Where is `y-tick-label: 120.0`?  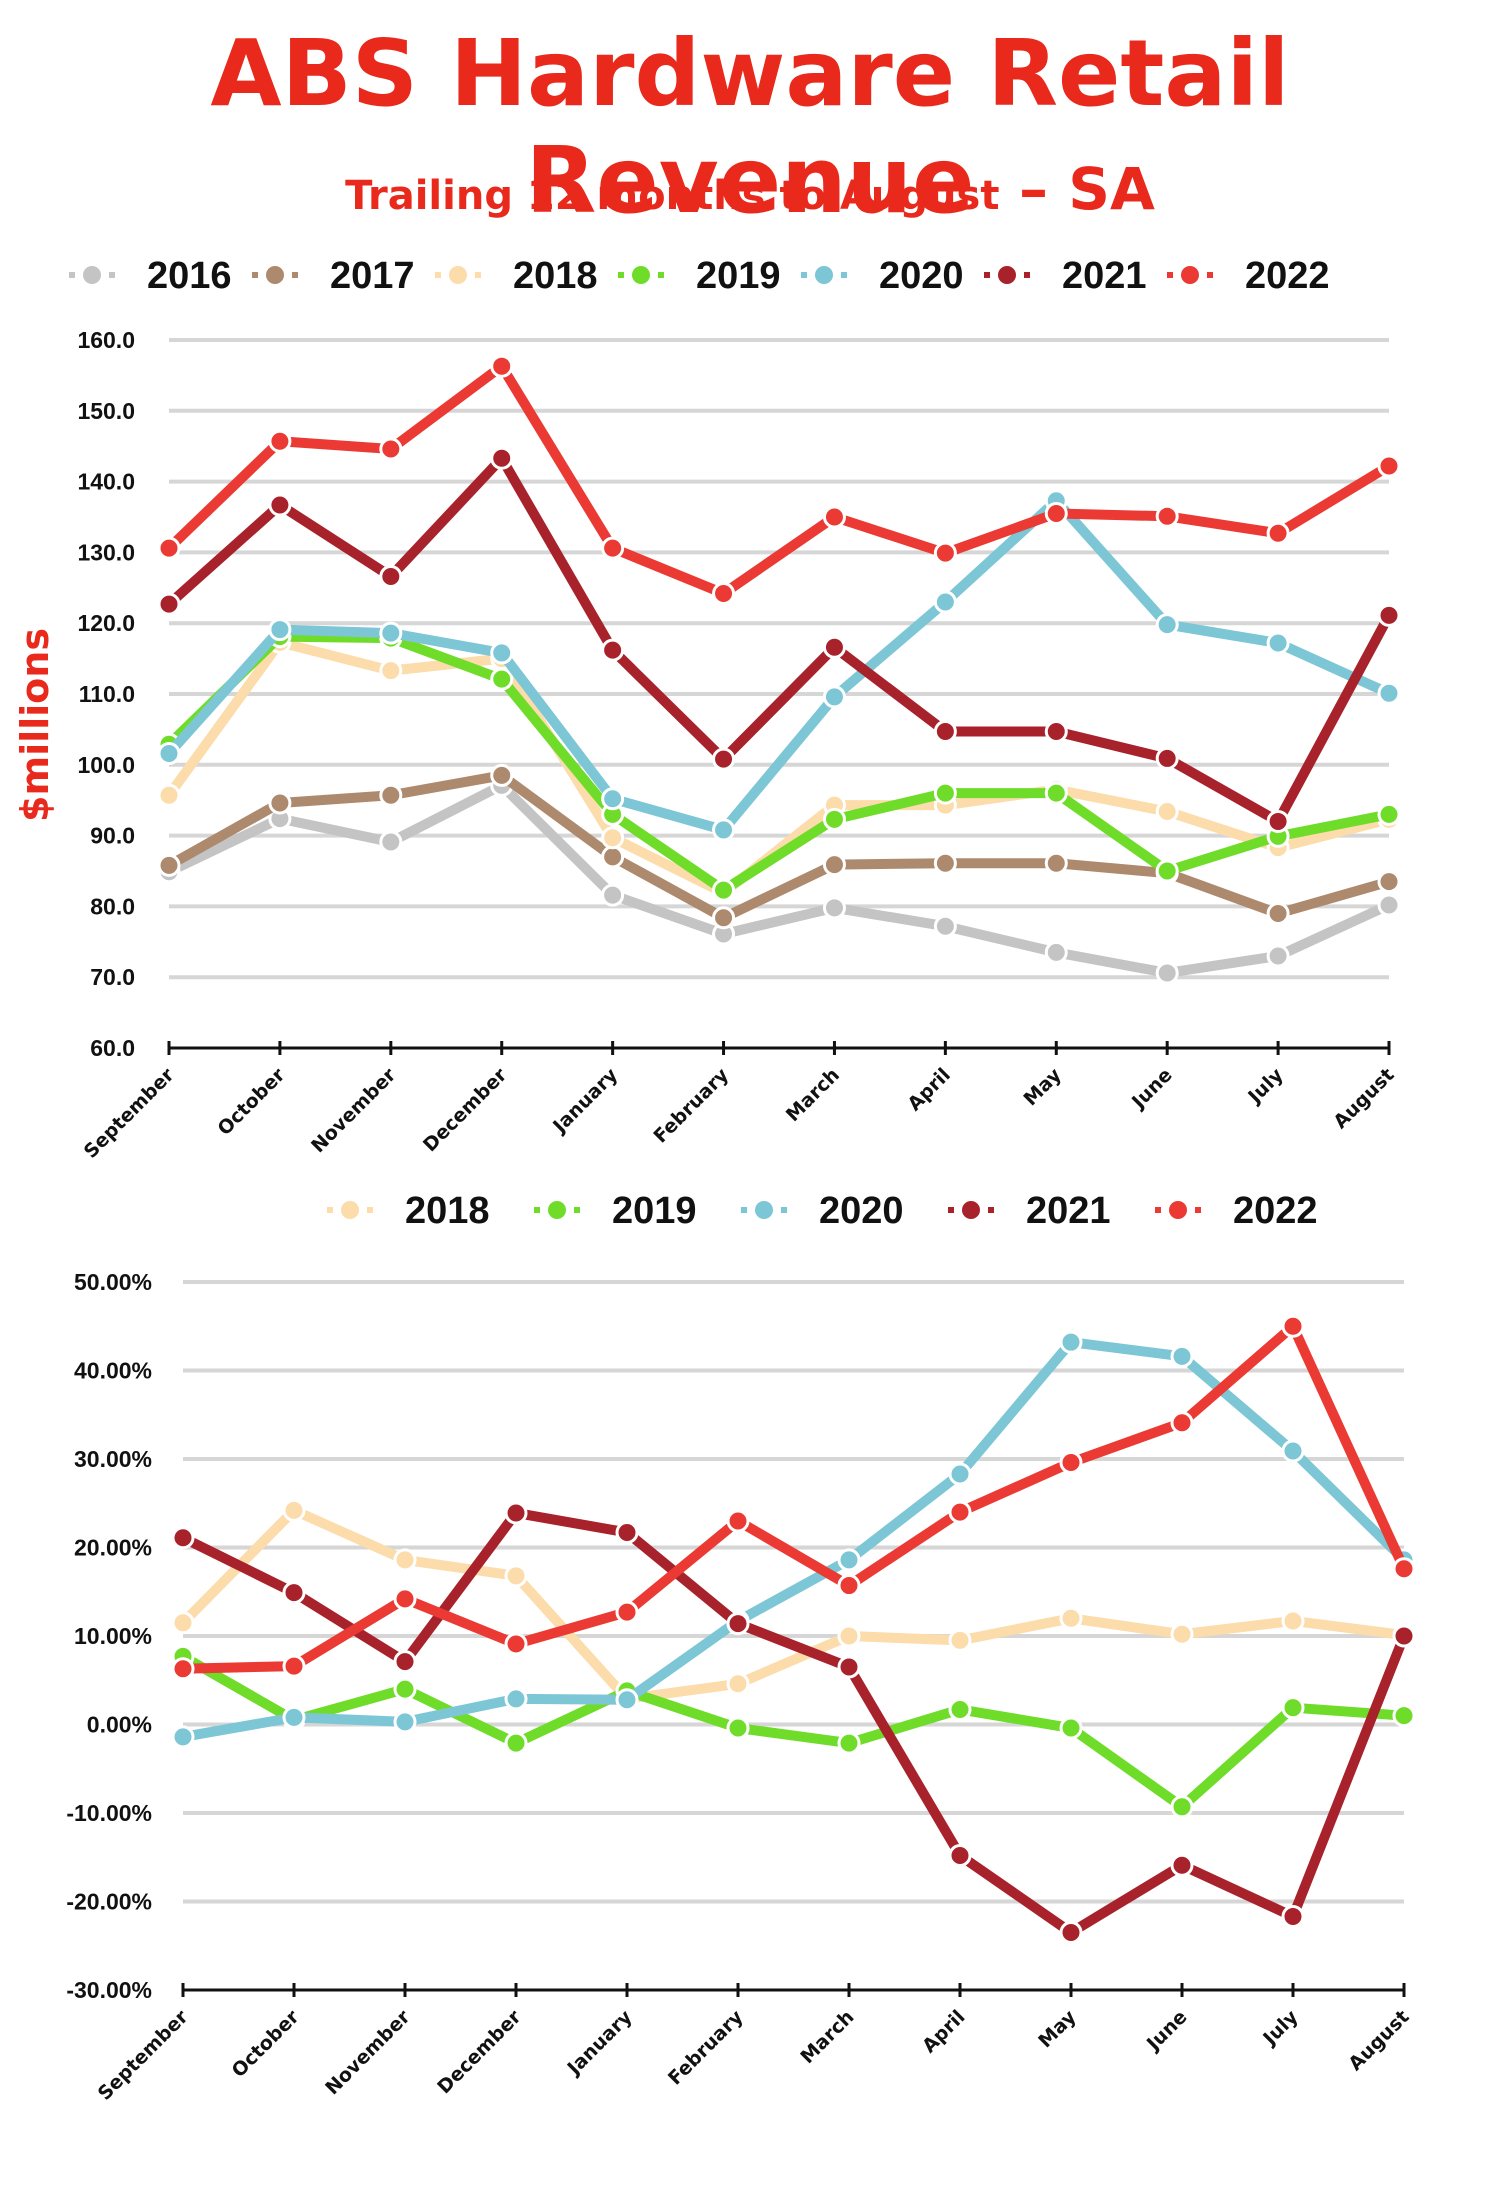 y-tick-label: 120.0 is located at coordinates (106, 623).